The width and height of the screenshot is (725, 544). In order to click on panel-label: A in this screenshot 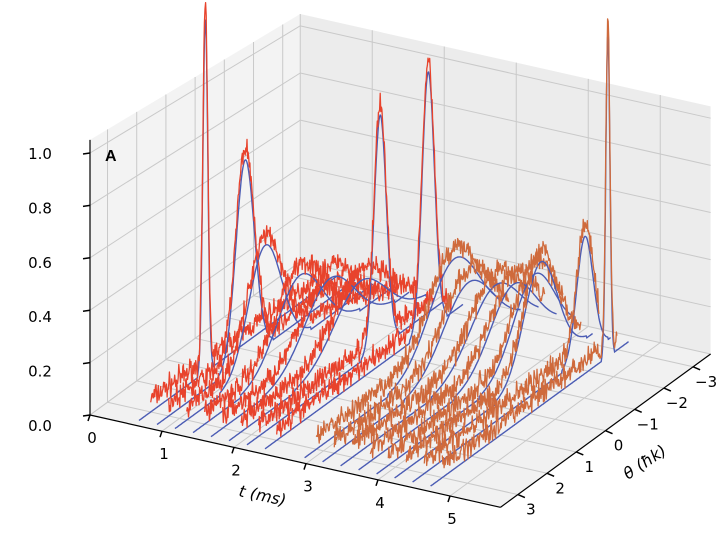, I will do `click(111, 156)`.